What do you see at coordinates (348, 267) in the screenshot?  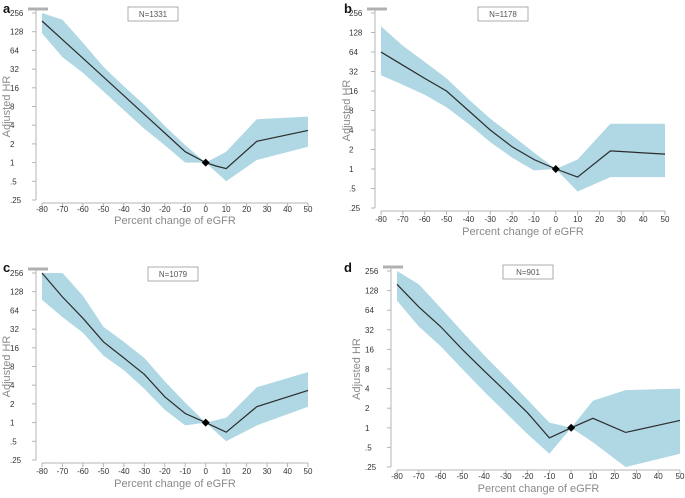 I see `panel-letter: d` at bounding box center [348, 267].